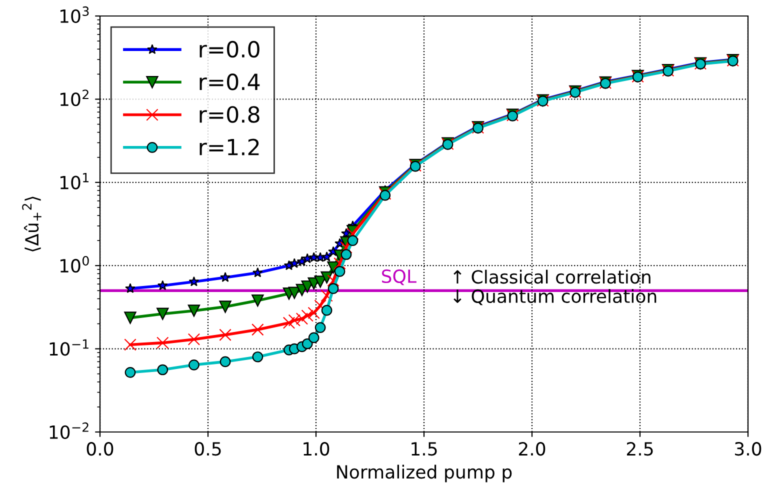 Image resolution: width=767 pixels, height=493 pixels. I want to click on x-tick-label: 2.5, so click(639, 449).